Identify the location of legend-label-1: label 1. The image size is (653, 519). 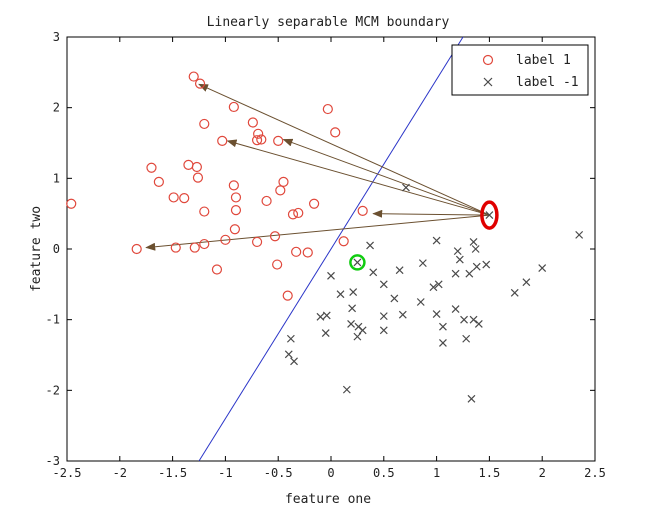
(543, 60).